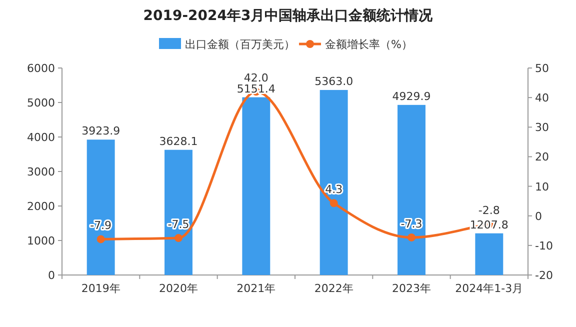 Image resolution: width=576 pixels, height=327 pixels. What do you see at coordinates (101, 131) in the screenshot?
I see `data-label: 3923.9` at bounding box center [101, 131].